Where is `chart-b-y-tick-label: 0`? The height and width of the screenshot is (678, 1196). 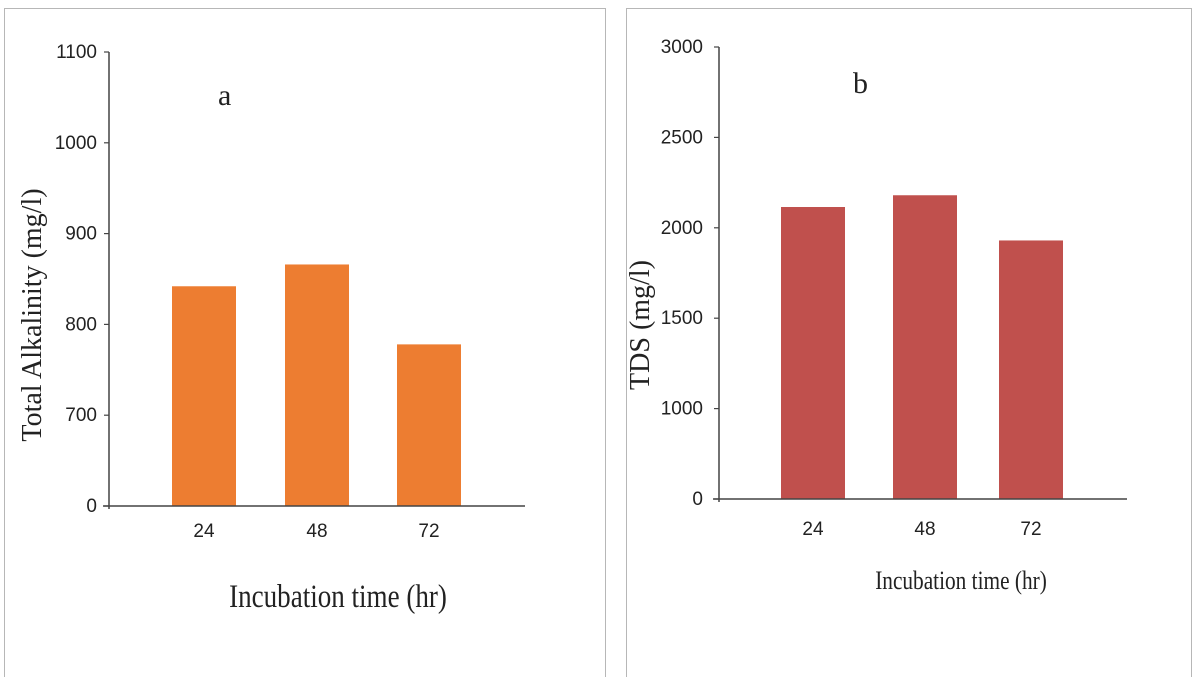 chart-b-y-tick-label: 0 is located at coordinates (697, 499).